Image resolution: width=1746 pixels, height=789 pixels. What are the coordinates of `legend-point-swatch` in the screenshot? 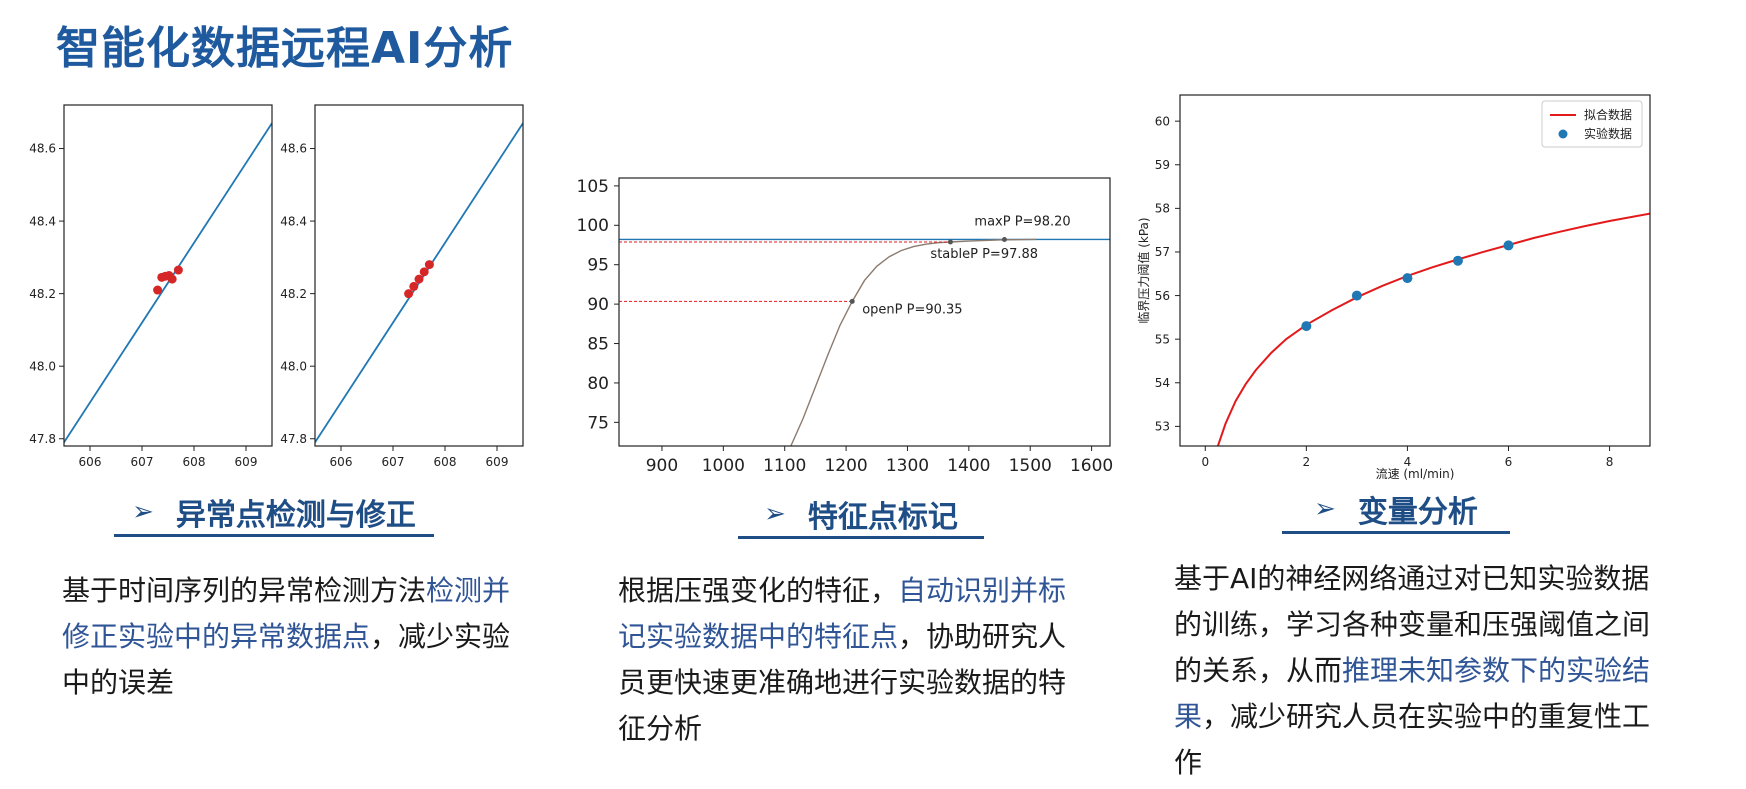 It's located at (1563, 134).